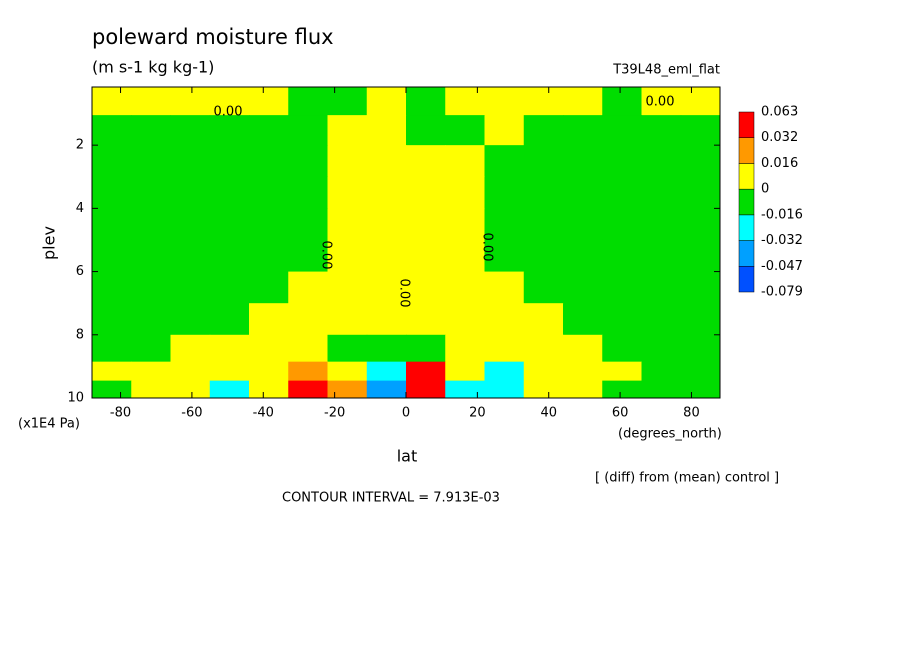 The height and width of the screenshot is (658, 904). I want to click on note: [ (diff) from (mean) control ], so click(687, 478).